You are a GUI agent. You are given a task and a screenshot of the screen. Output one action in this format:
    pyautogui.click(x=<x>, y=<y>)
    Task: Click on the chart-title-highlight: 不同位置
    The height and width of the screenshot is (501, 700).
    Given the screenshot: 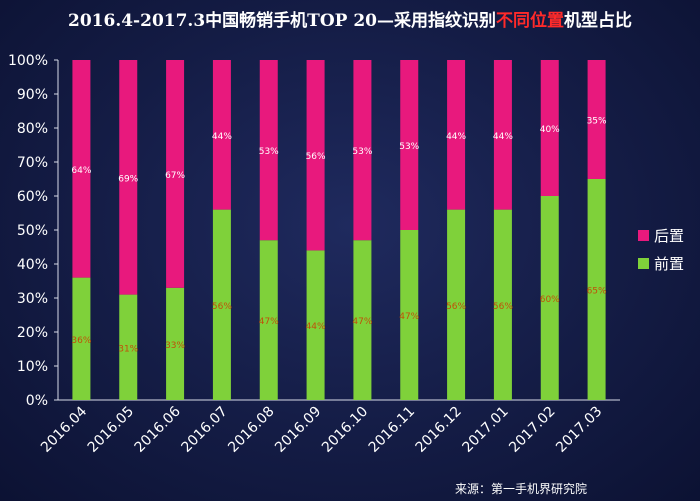 What is the action you would take?
    pyautogui.click(x=530, y=21)
    